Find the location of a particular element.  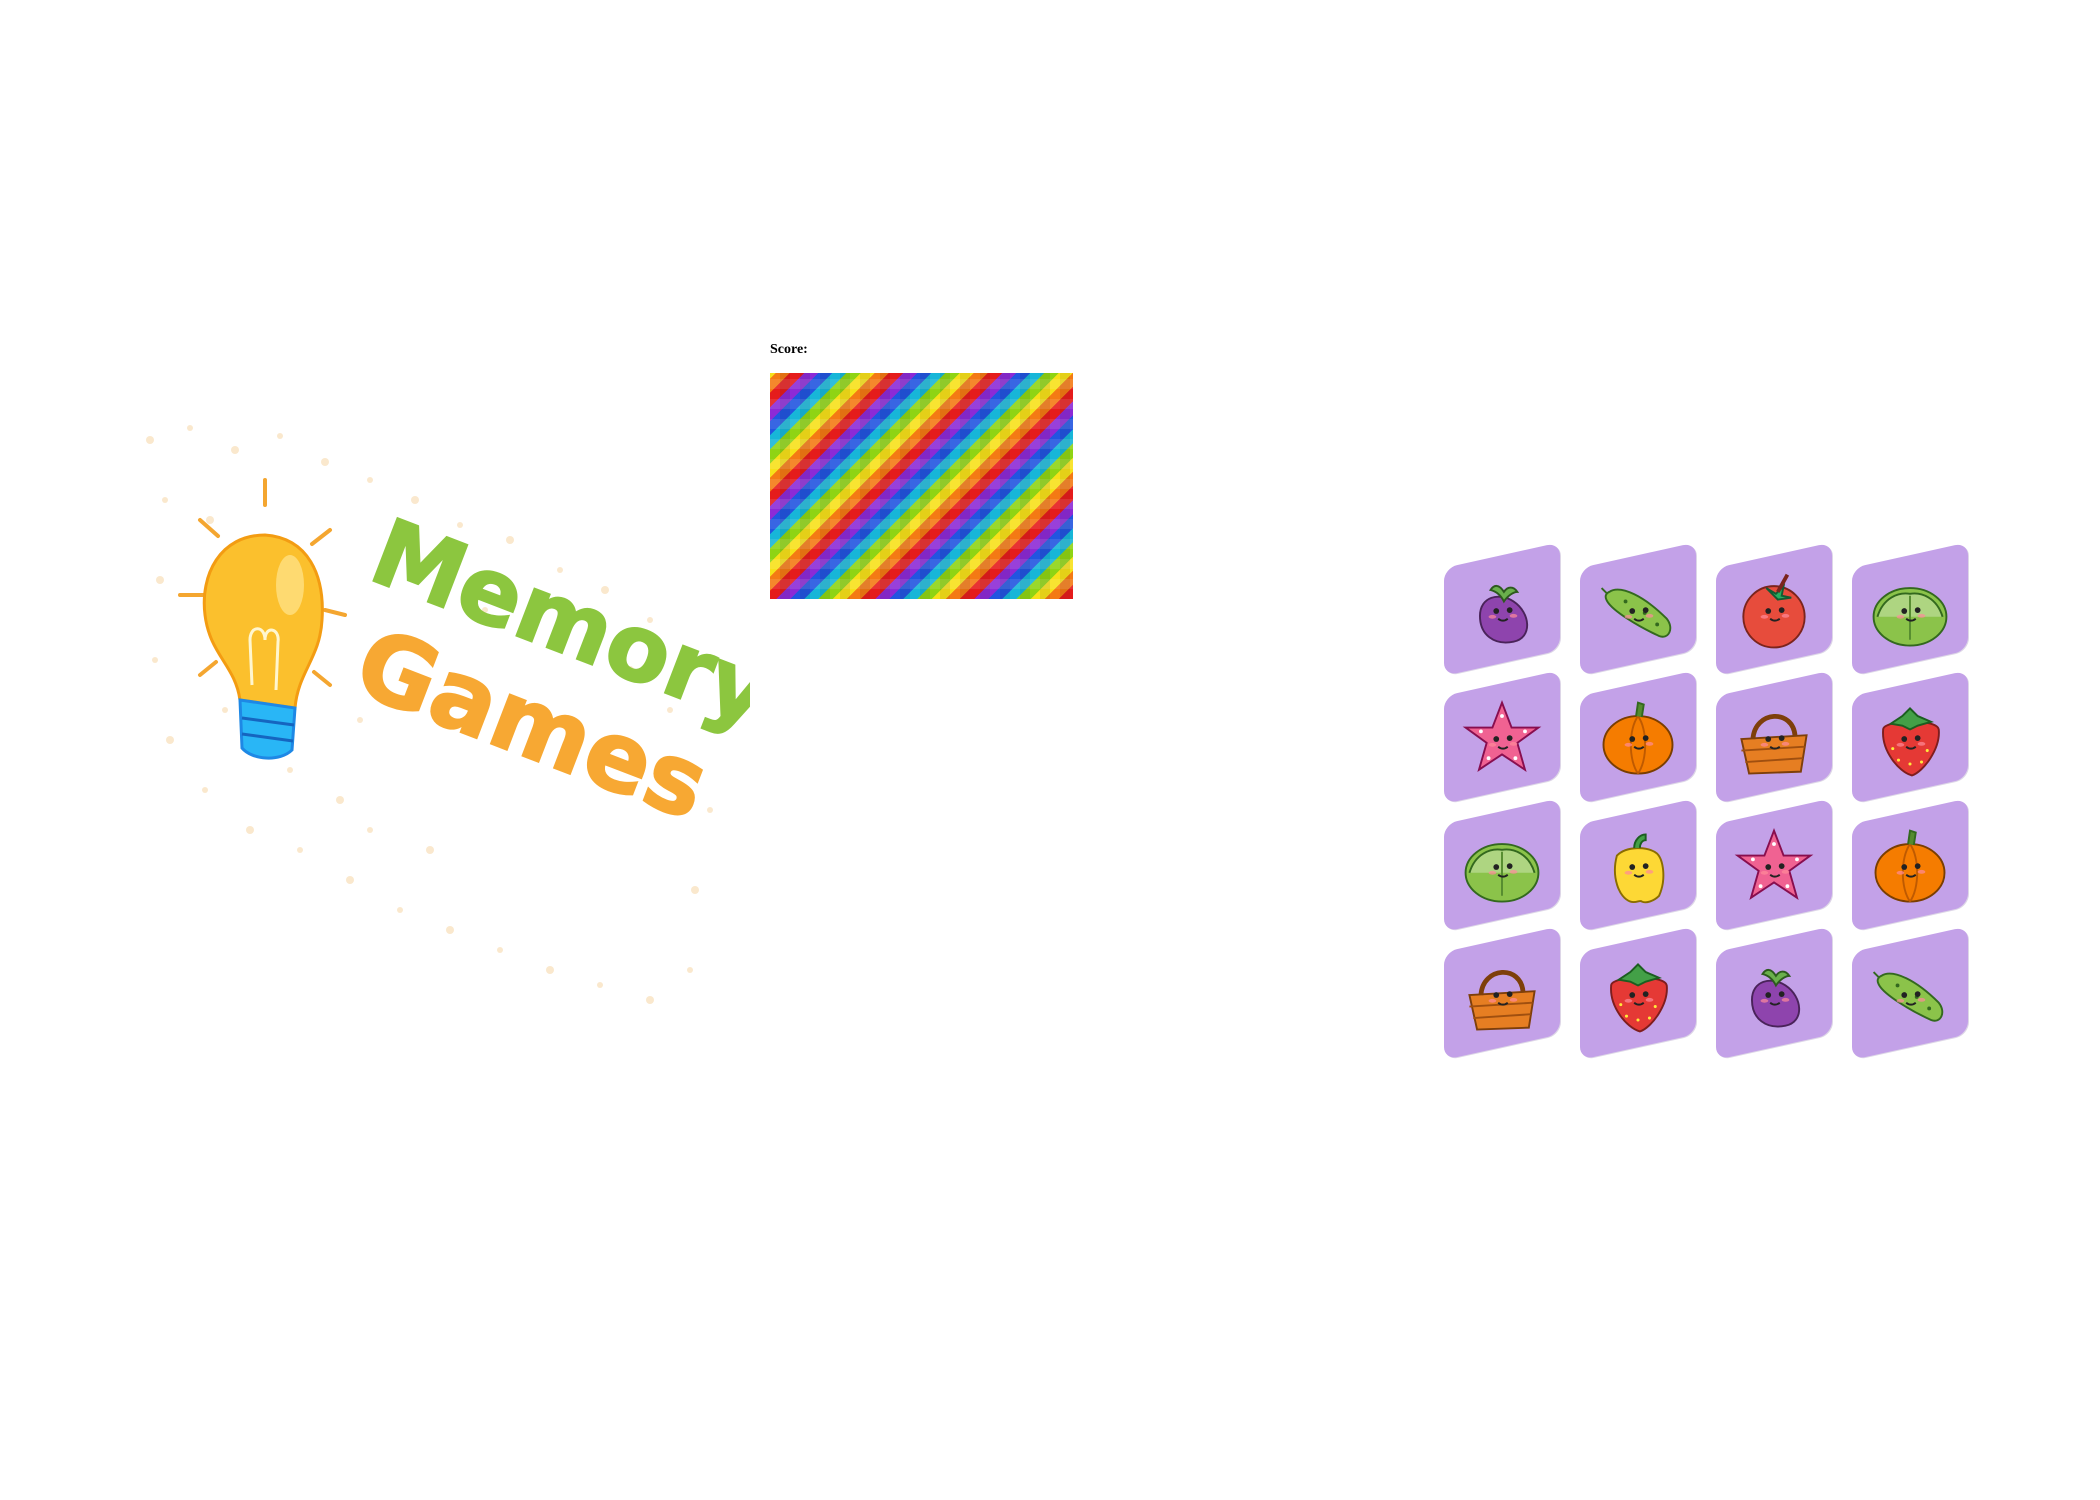

light-bulb-icon is located at coordinates (262, 619).